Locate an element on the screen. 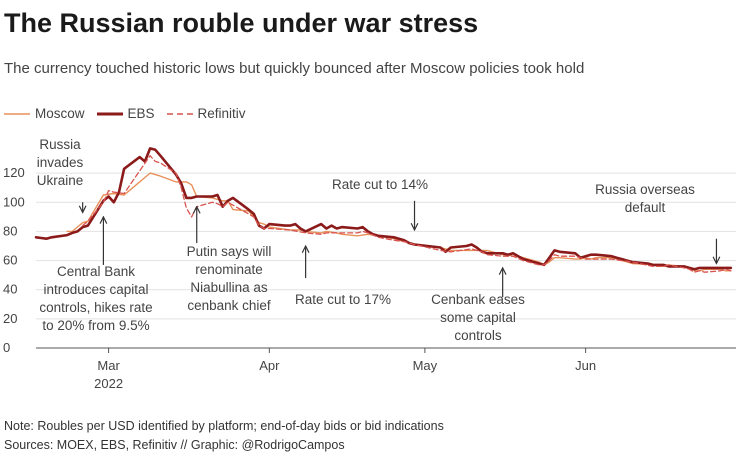 The image size is (736, 457). y-tick-label: 100 is located at coordinates (14, 201).